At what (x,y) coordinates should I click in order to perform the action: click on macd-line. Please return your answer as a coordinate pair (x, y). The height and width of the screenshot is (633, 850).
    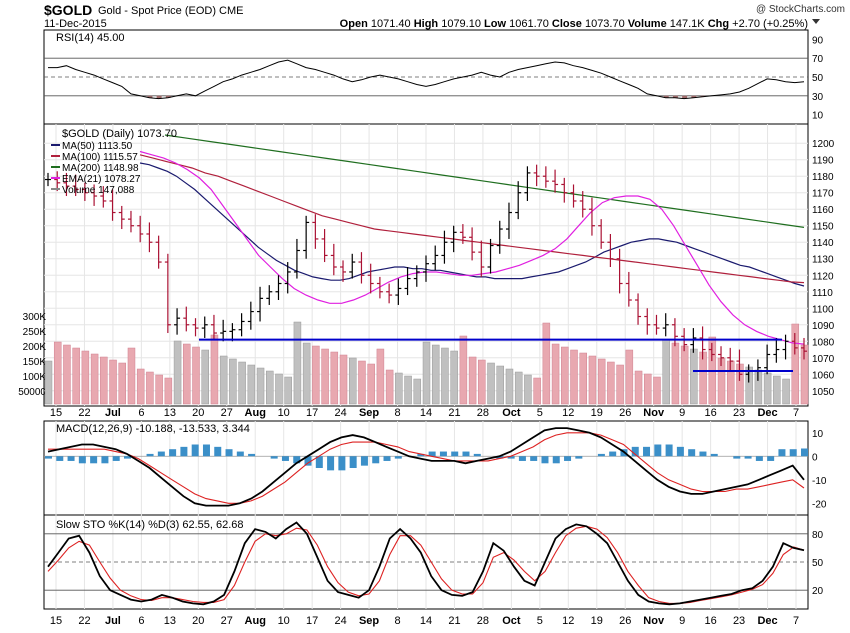
    Looking at the image, I should click on (426, 467).